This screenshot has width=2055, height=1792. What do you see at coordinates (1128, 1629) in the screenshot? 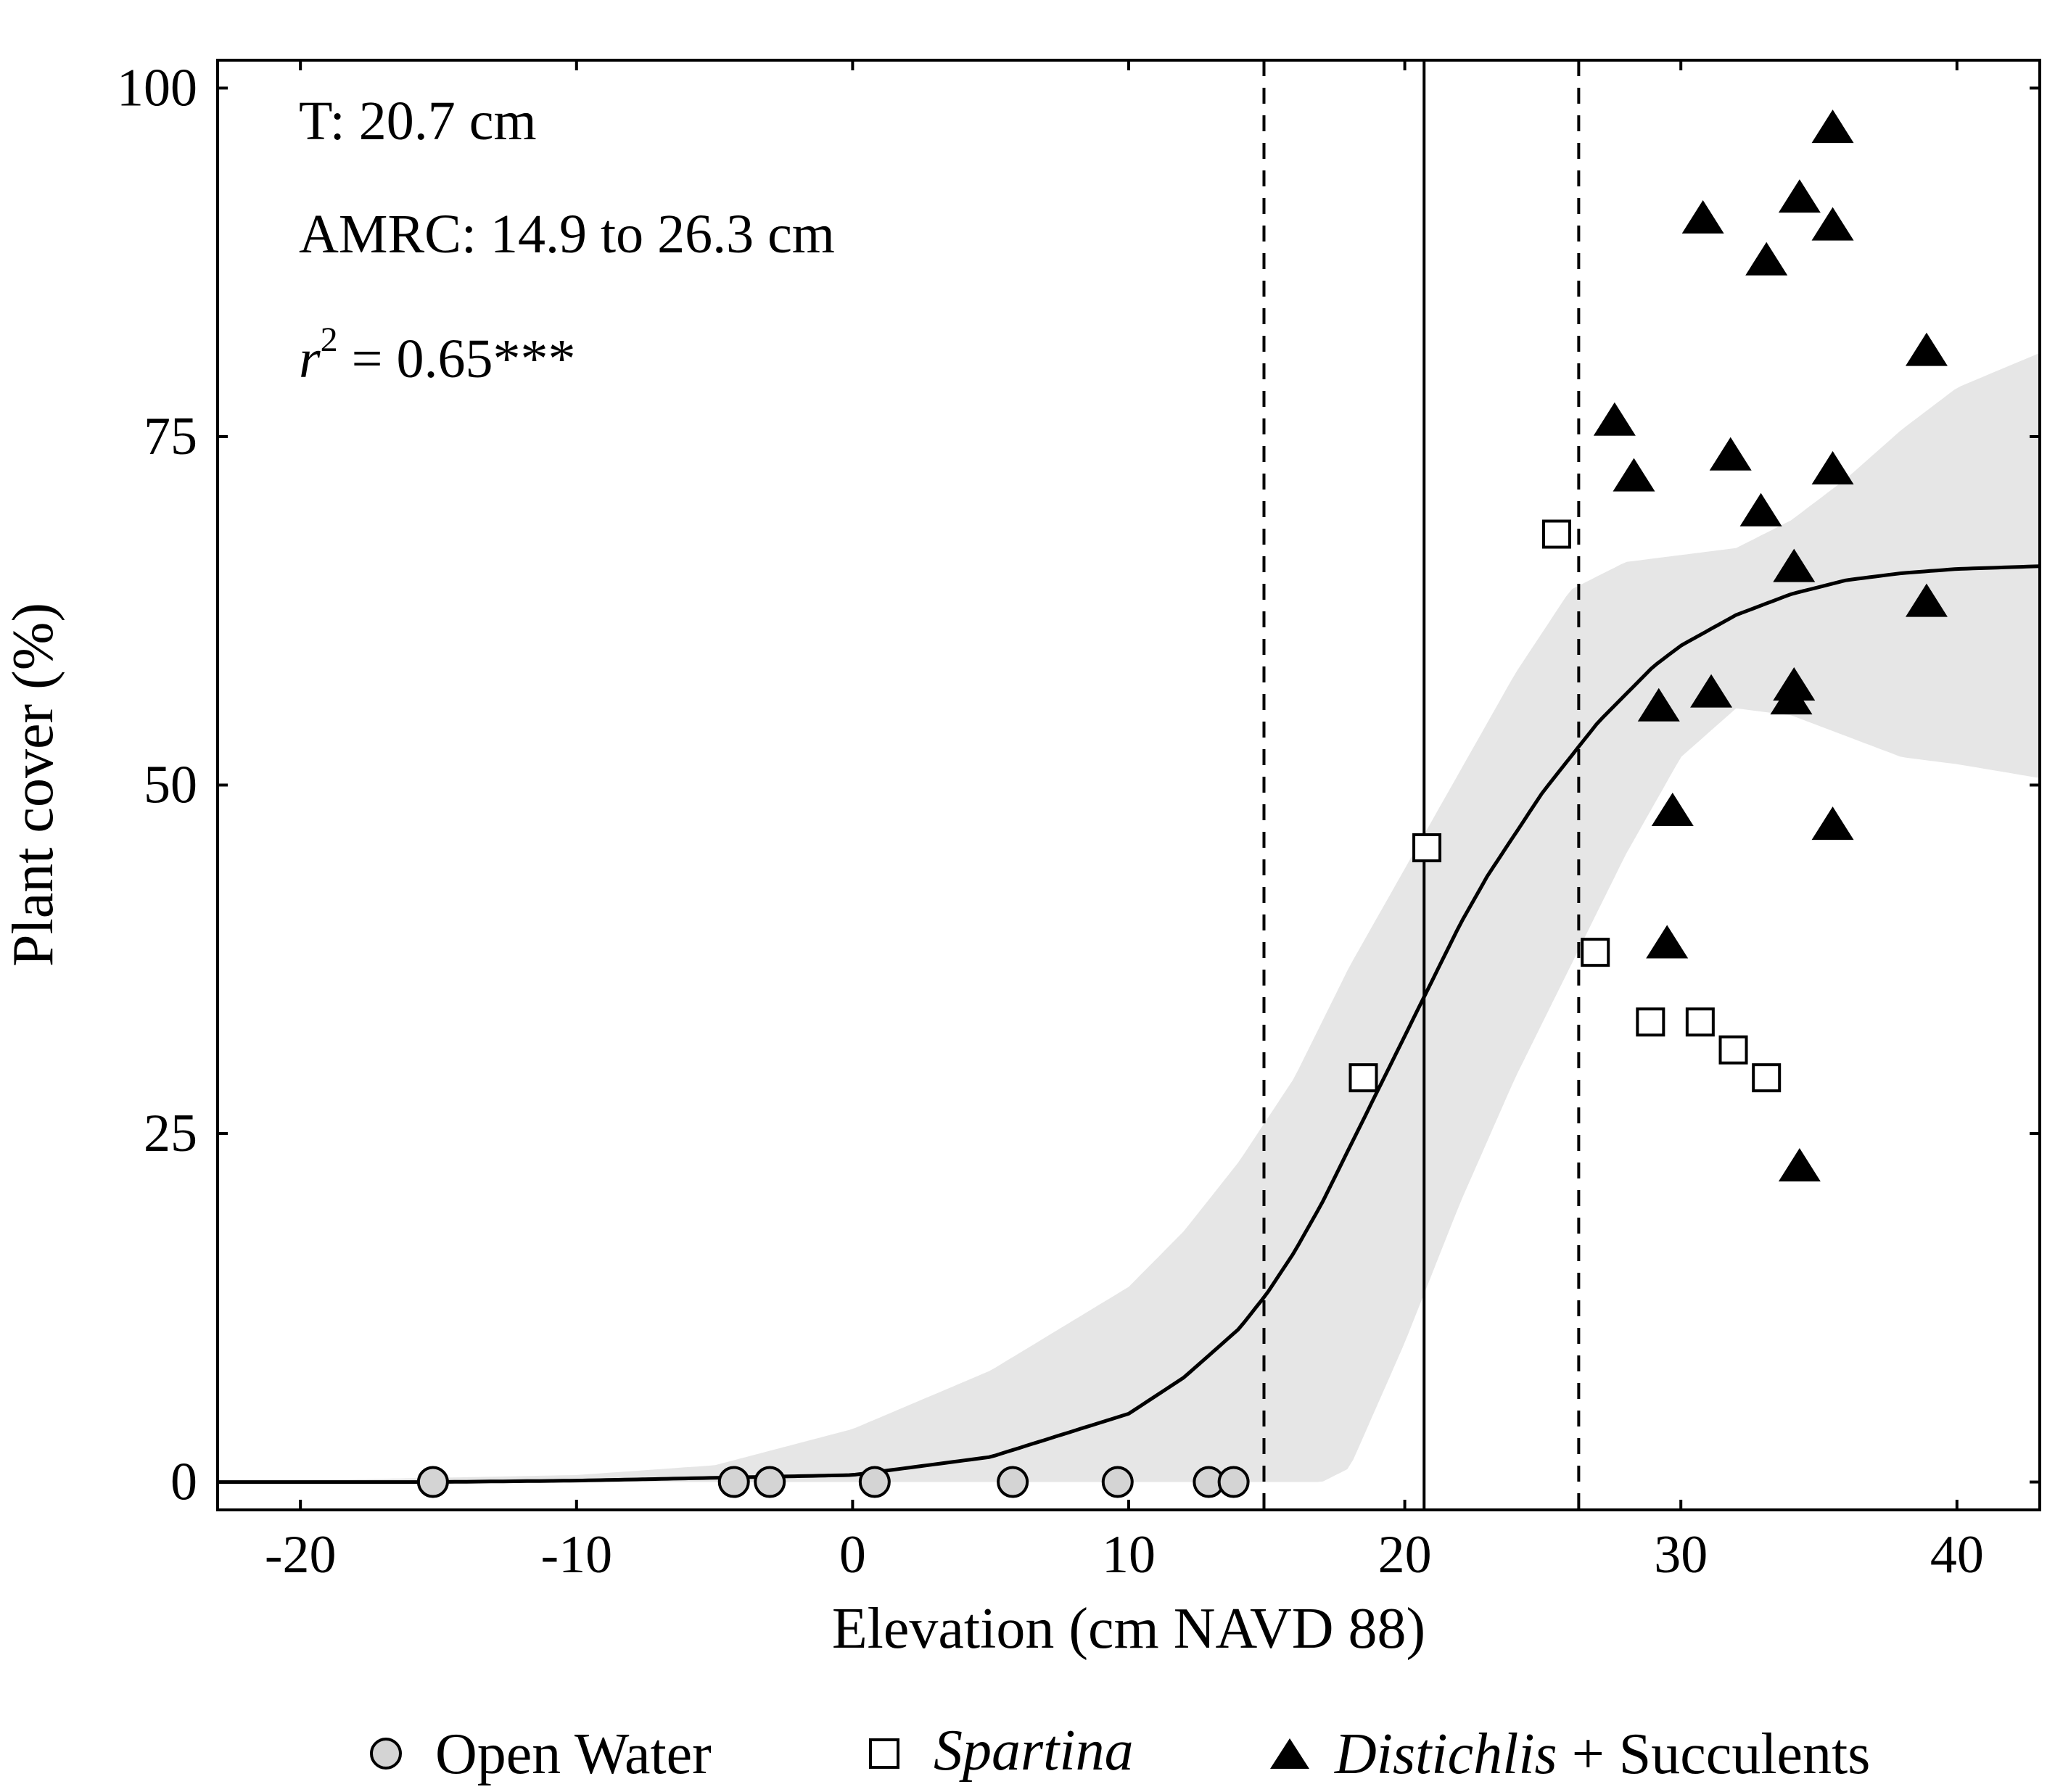
I see `x-axis-title: Elevation (cm NAVD 88)` at bounding box center [1128, 1629].